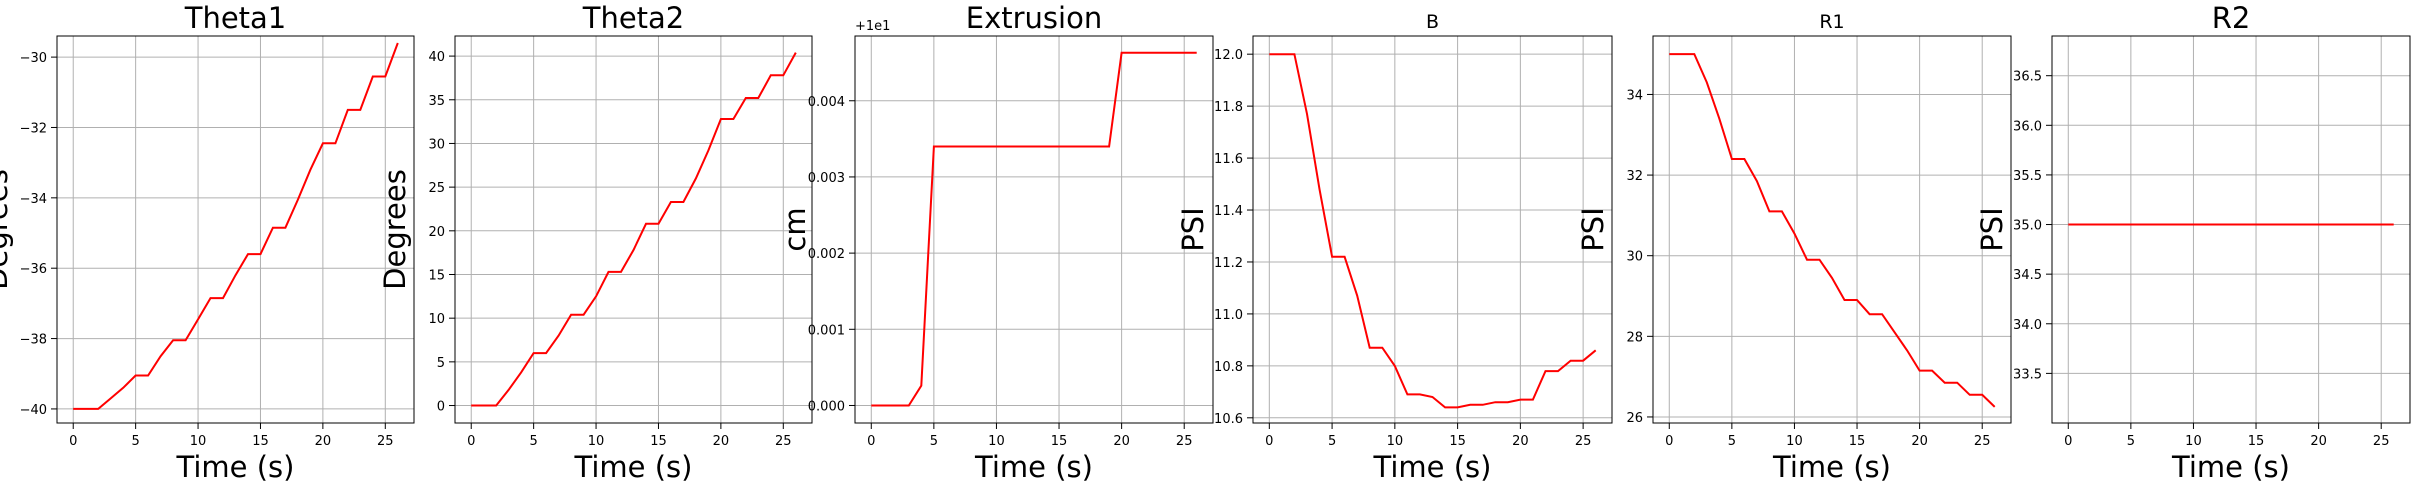  What do you see at coordinates (2027, 374) in the screenshot?
I see `y-tick-label: 33.5` at bounding box center [2027, 374].